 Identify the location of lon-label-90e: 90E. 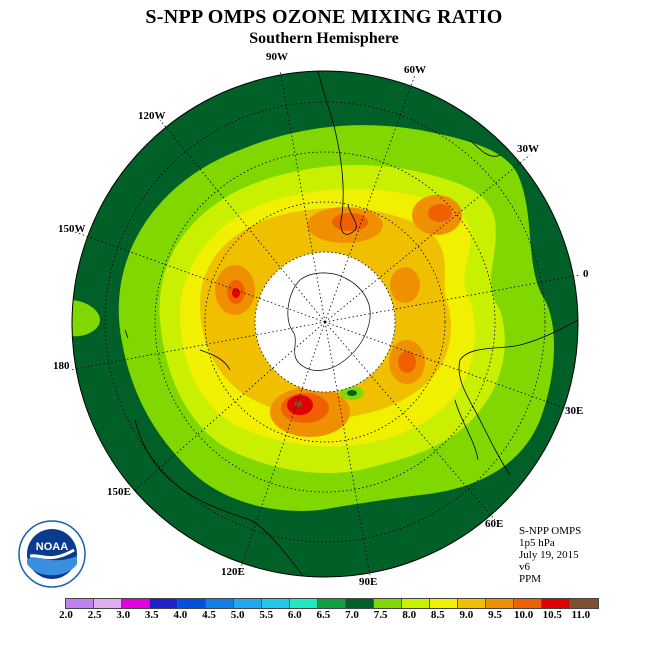
(368, 582).